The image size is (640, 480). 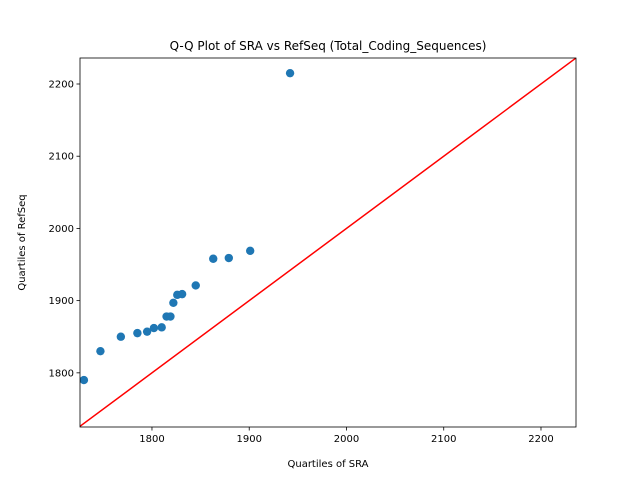 I want to click on y-tick-label: 2100, so click(x=61, y=157).